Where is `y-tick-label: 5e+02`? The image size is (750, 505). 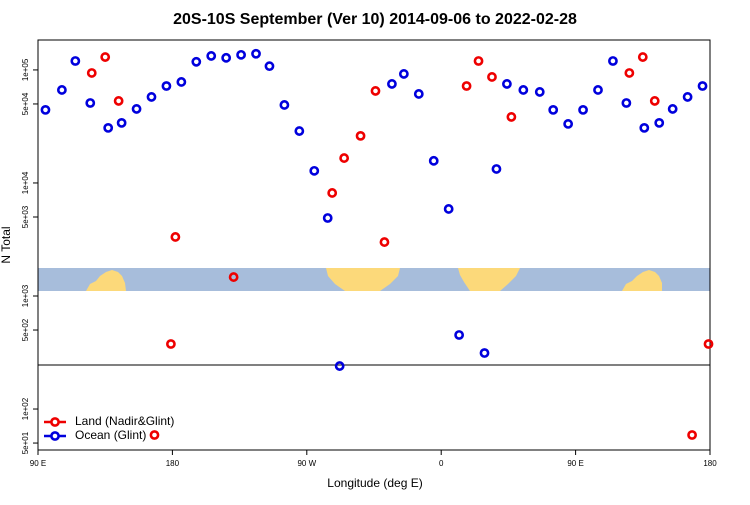 y-tick-label: 5e+02 is located at coordinates (25, 329).